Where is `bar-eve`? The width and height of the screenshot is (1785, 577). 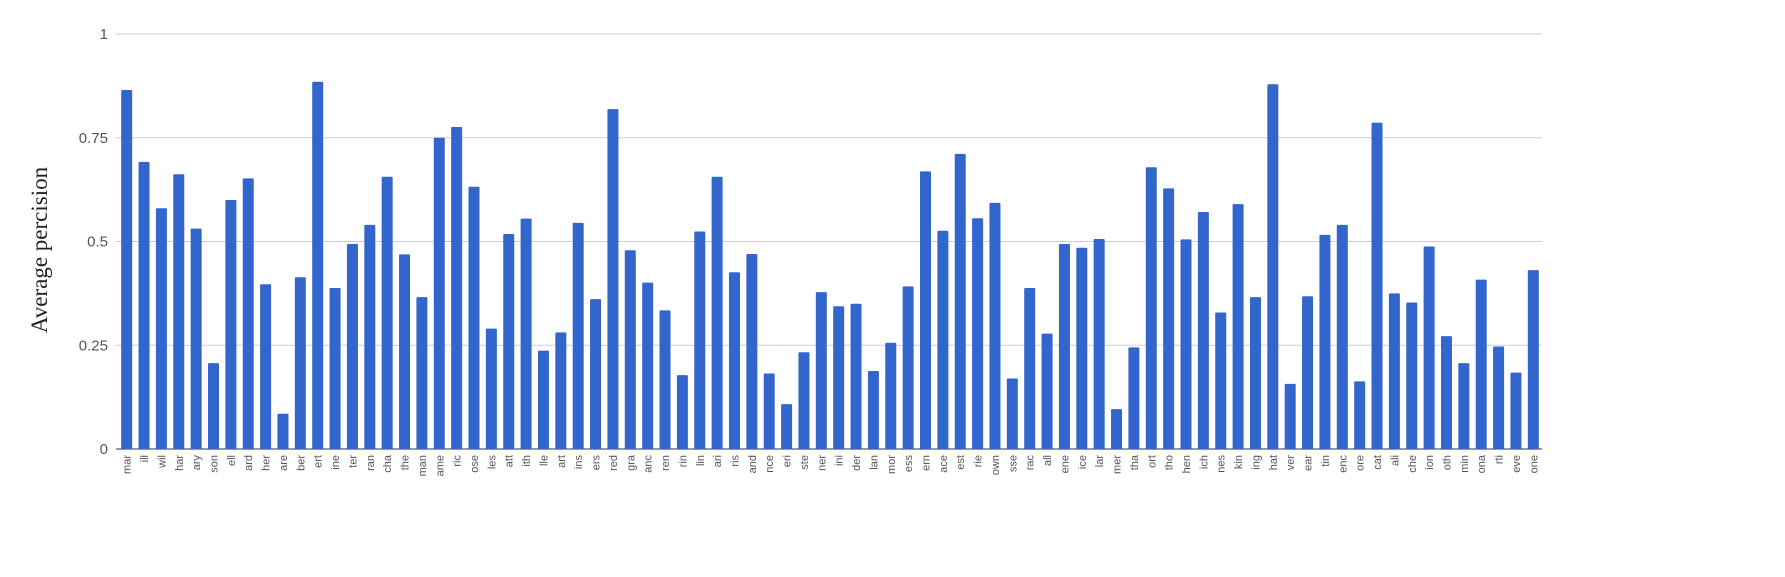 bar-eve is located at coordinates (1516, 410).